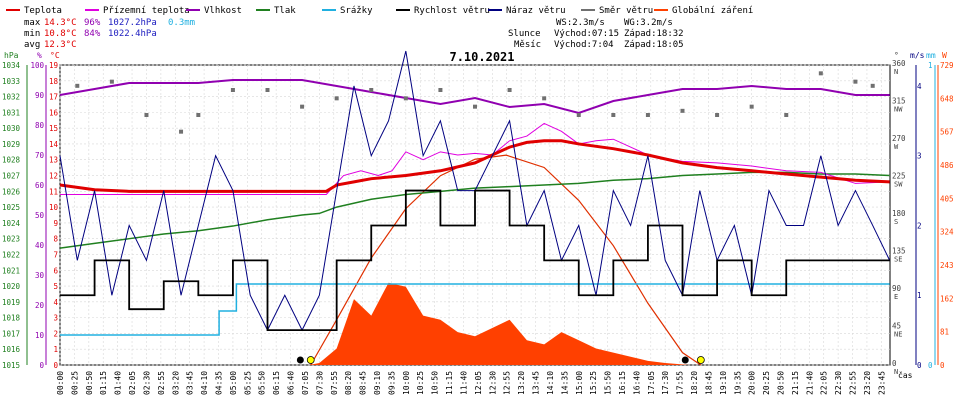  I want to click on sunrise-marker, so click(310, 360).